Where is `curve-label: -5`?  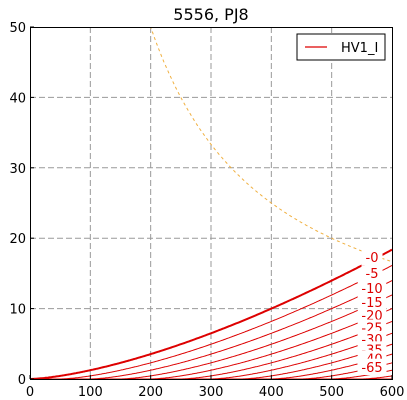 curve-label: -5 is located at coordinates (372, 274).